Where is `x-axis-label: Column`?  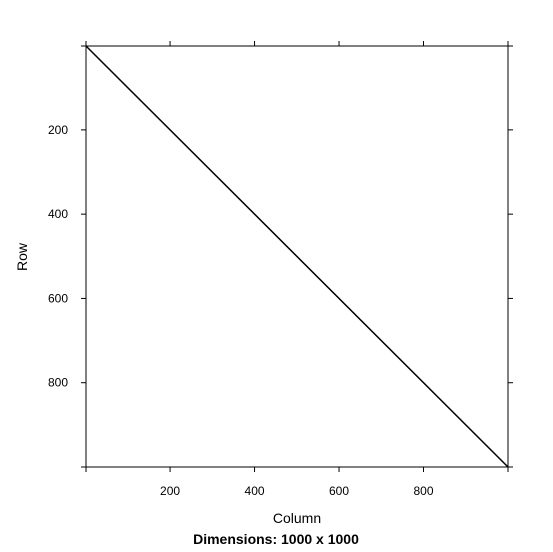 x-axis-label: Column is located at coordinates (297, 518).